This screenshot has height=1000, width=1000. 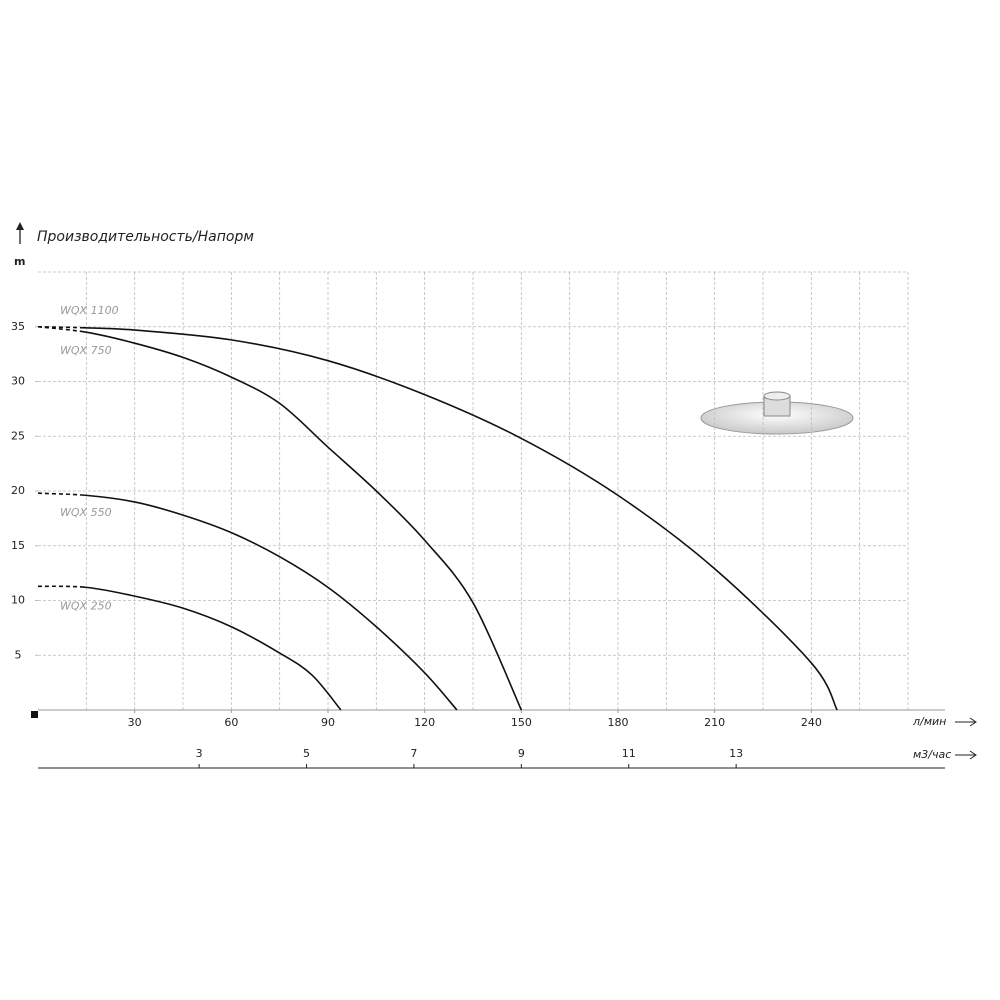 I want to click on x2-tick-label: 3, so click(x=199, y=753).